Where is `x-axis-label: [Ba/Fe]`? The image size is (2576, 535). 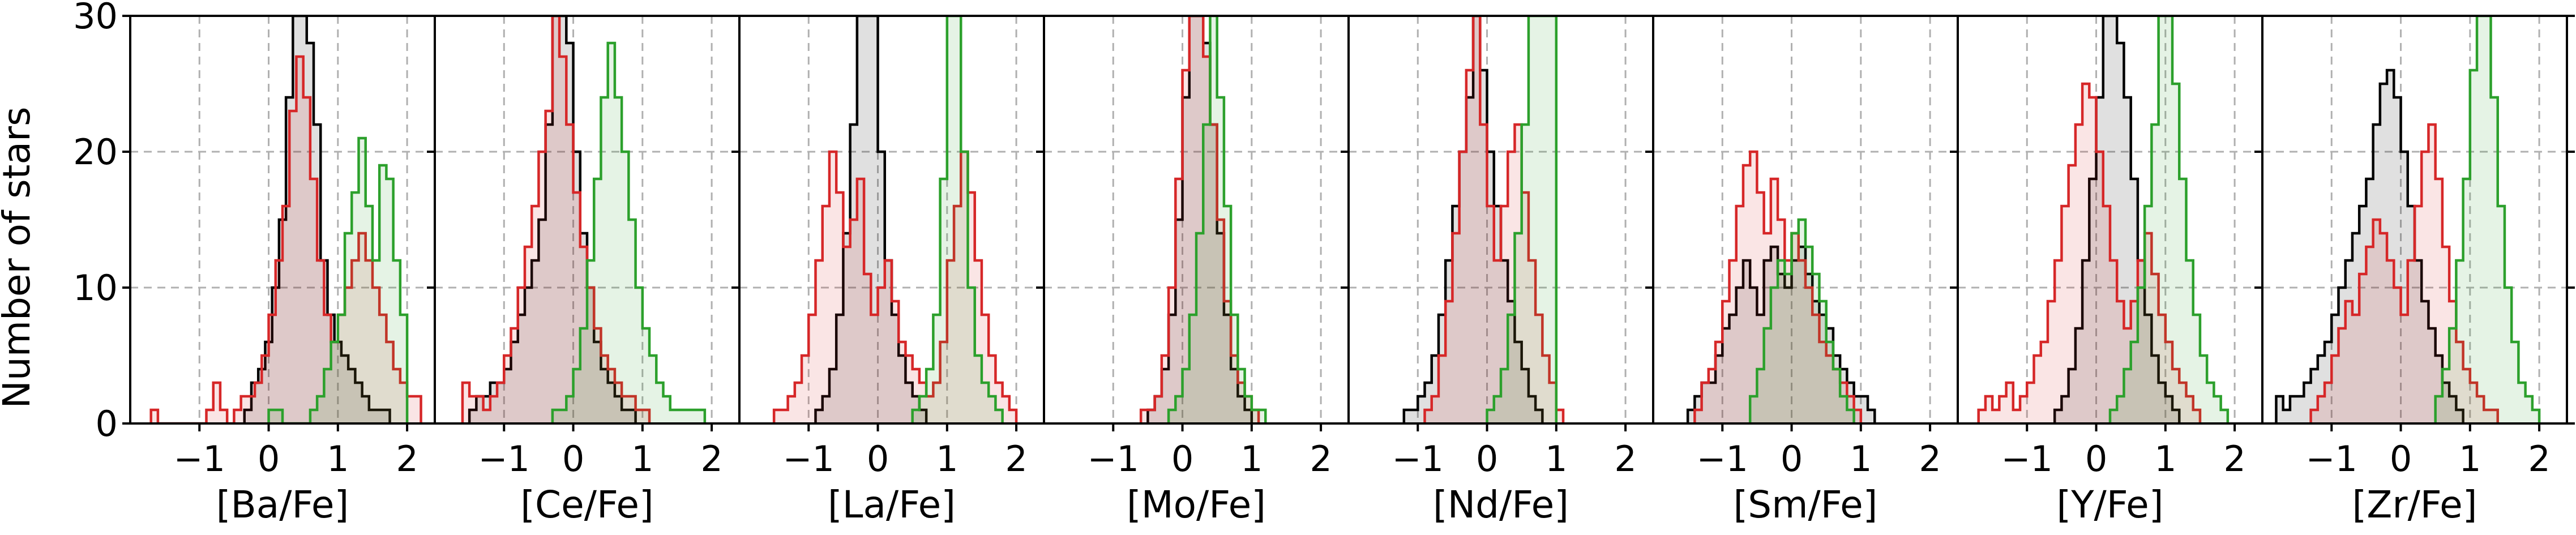
x-axis-label: [Ba/Fe] is located at coordinates (282, 505).